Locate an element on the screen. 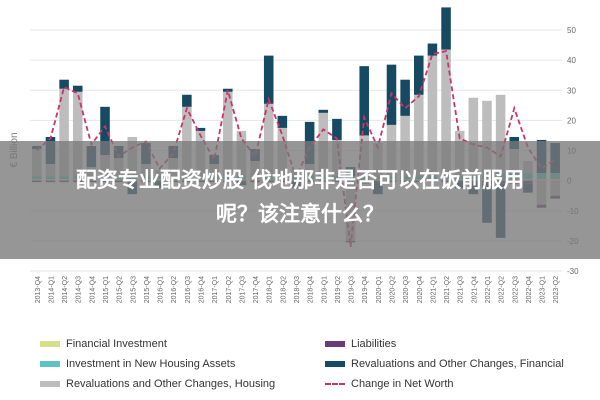  x-tick-label: 2019-Q3 is located at coordinates (352, 289).